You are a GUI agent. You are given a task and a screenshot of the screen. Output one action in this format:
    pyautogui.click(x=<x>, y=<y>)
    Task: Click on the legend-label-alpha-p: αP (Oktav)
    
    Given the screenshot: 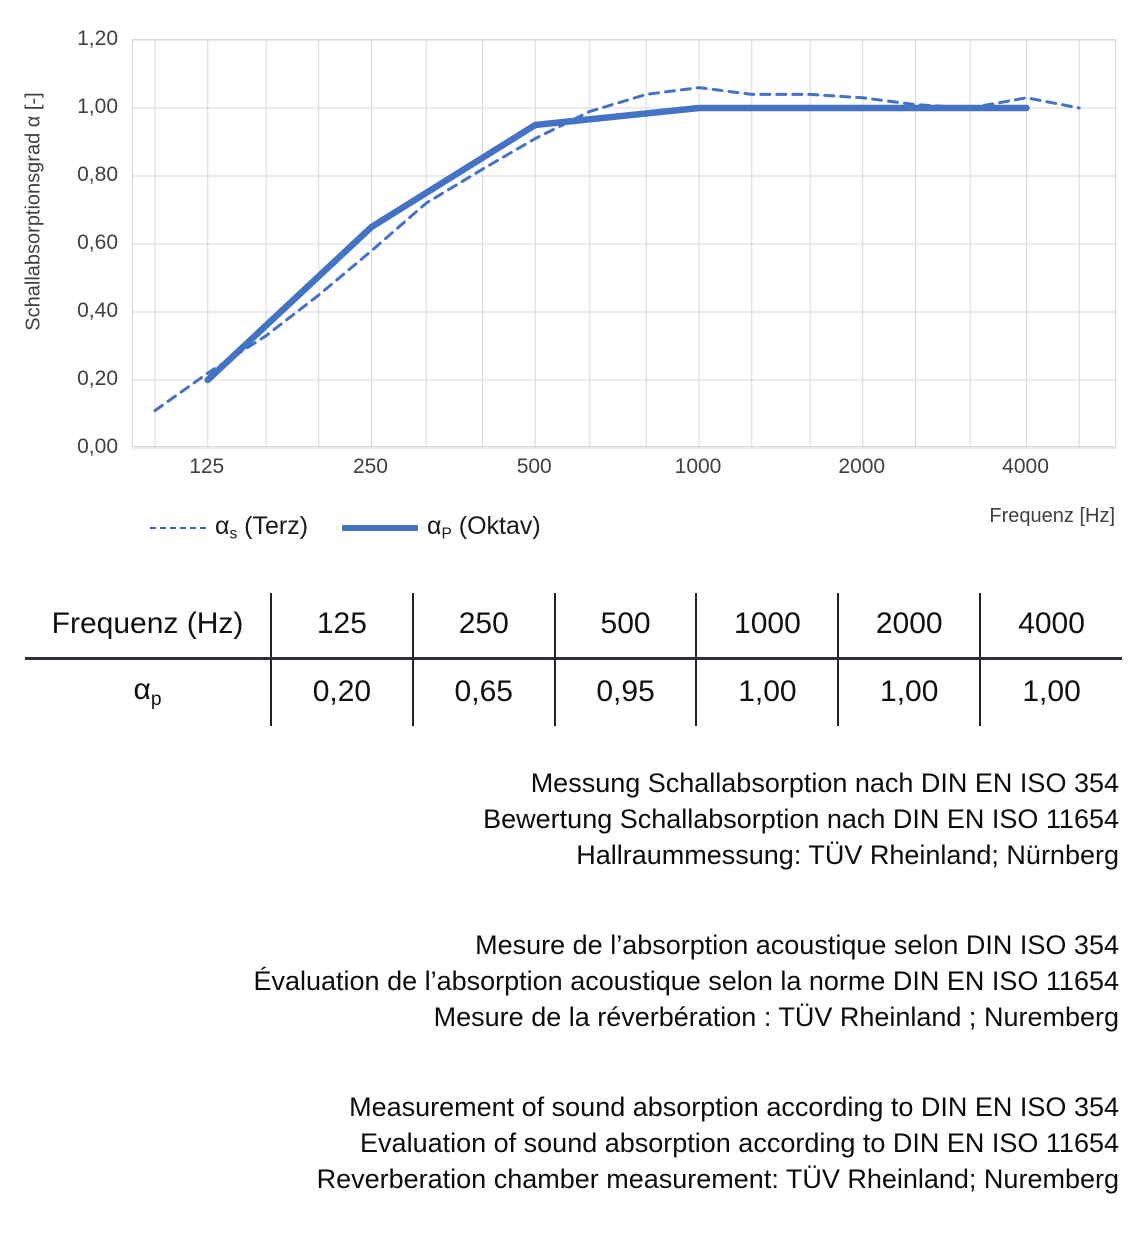 What is the action you would take?
    pyautogui.click(x=484, y=527)
    